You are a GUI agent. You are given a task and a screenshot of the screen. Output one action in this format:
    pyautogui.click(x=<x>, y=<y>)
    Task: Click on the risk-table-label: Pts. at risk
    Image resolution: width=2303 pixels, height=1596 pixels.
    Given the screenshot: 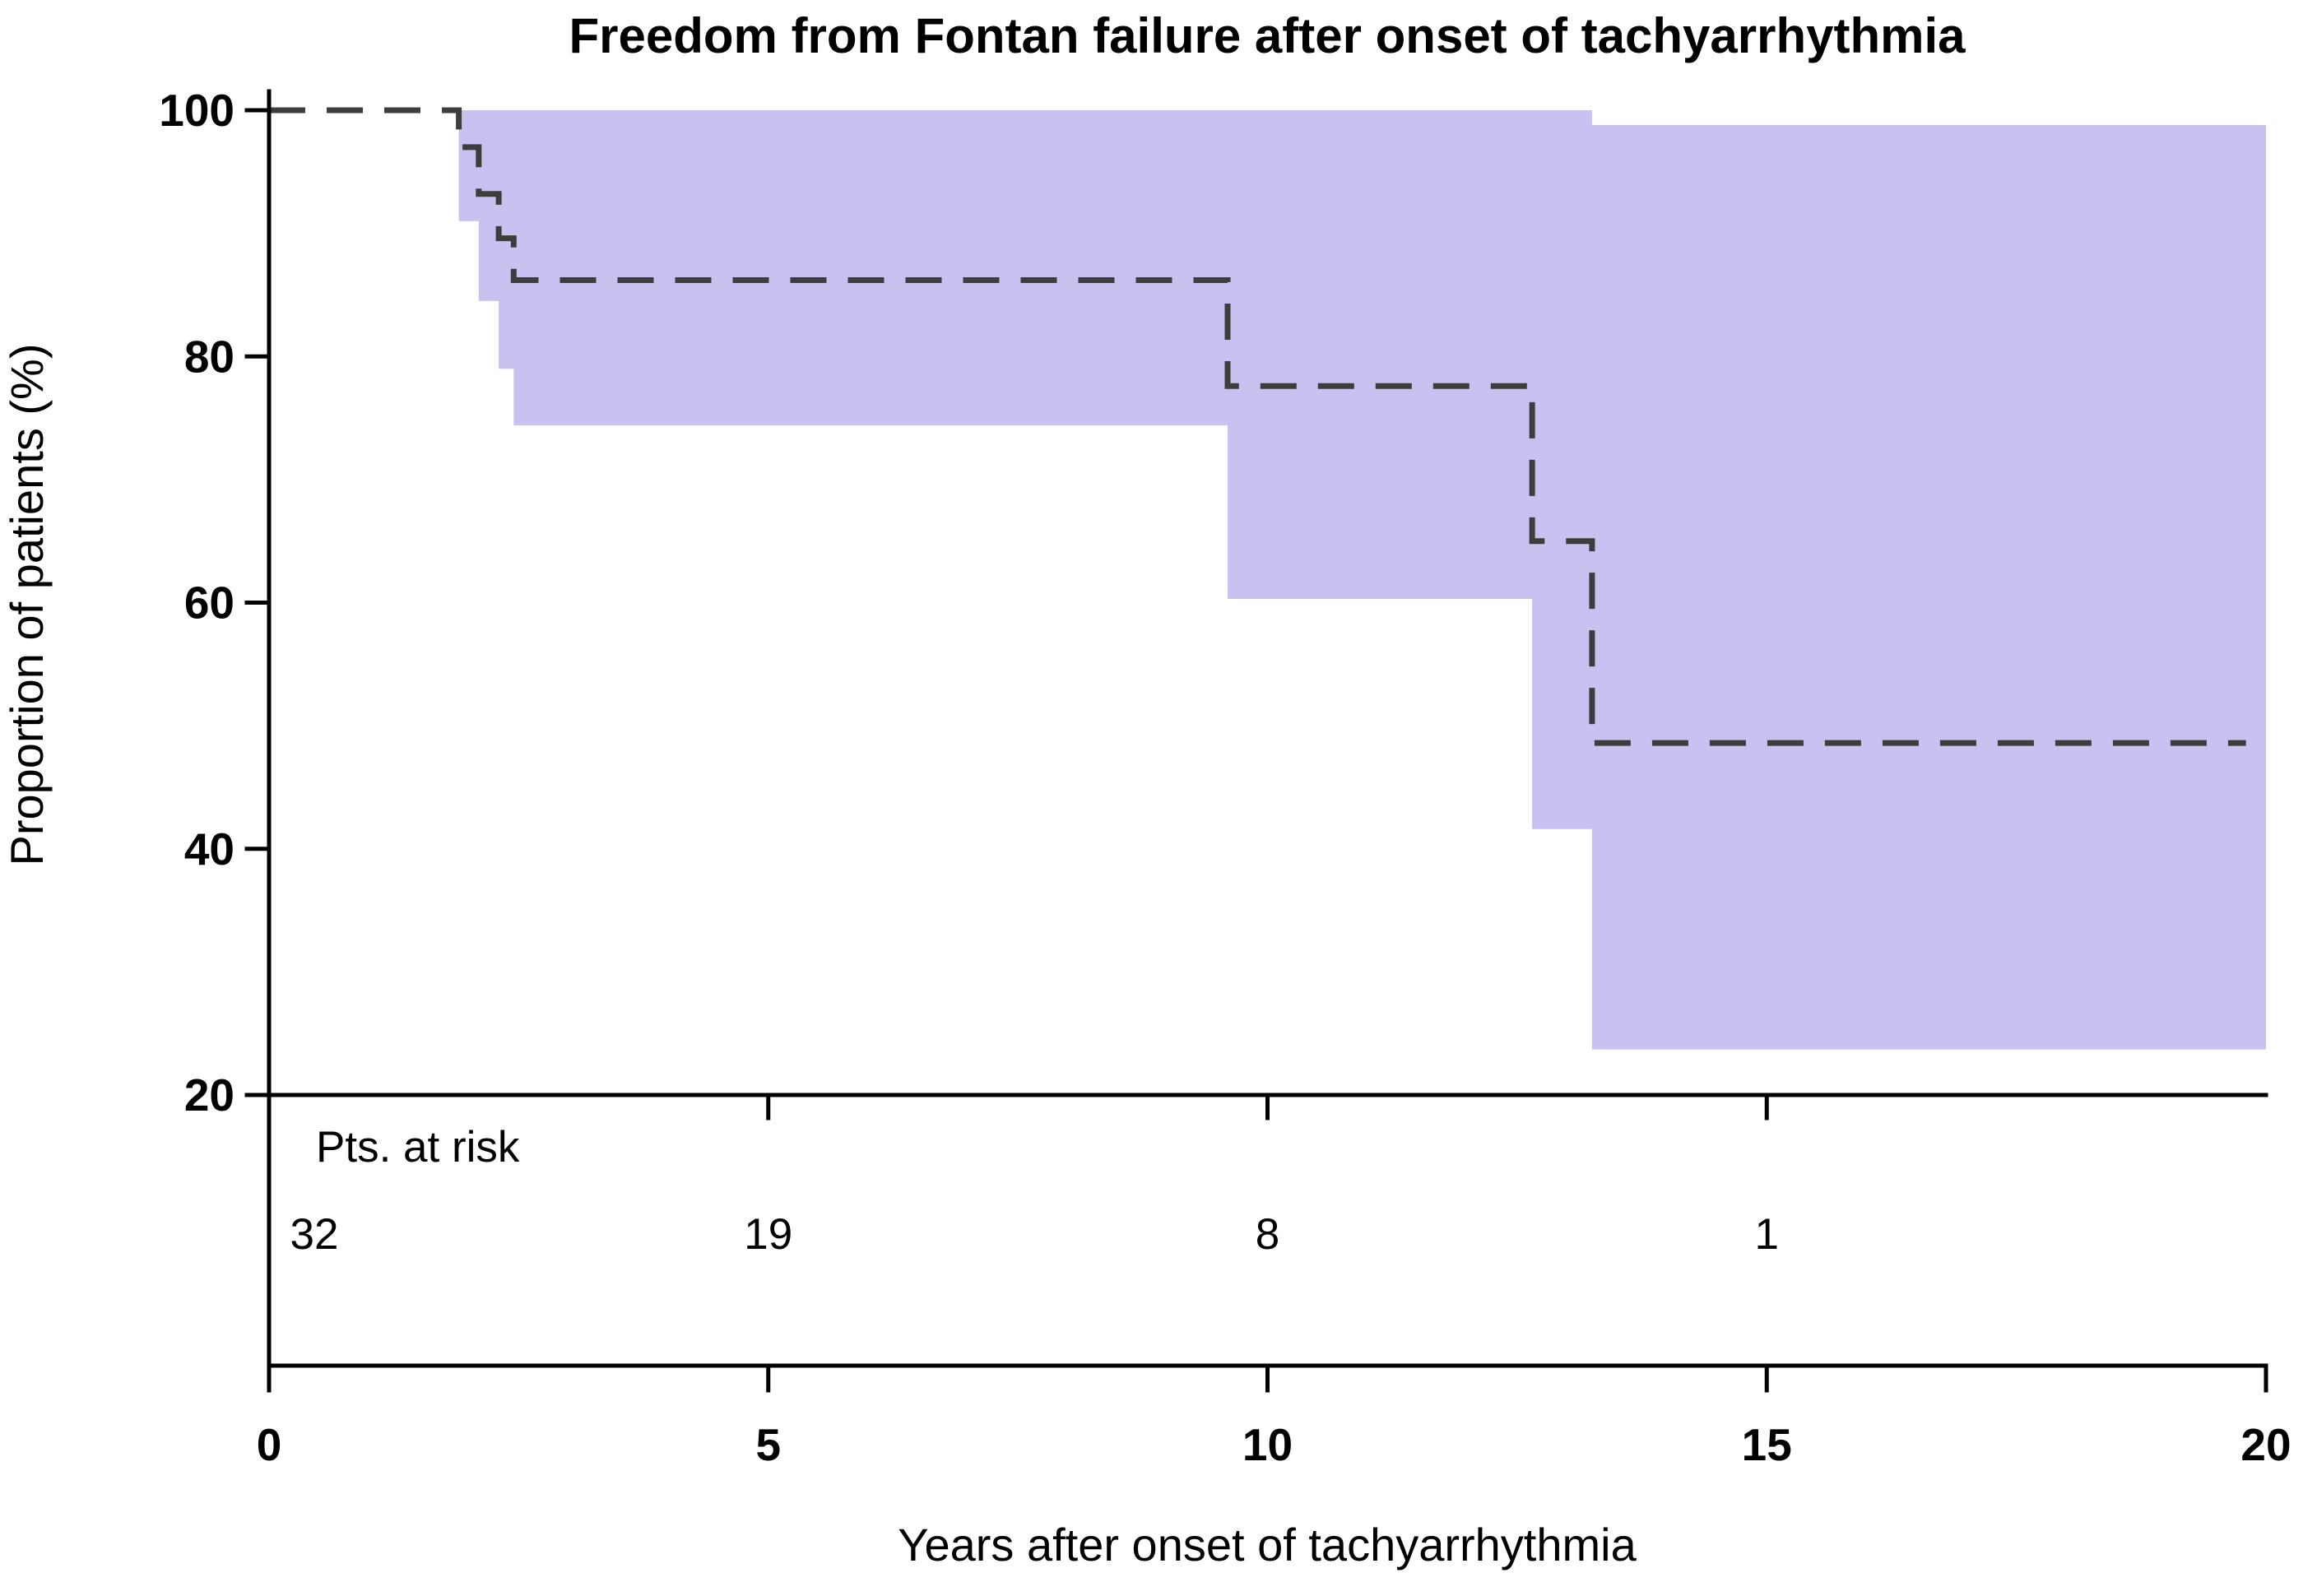 What is the action you would take?
    pyautogui.click(x=418, y=1147)
    